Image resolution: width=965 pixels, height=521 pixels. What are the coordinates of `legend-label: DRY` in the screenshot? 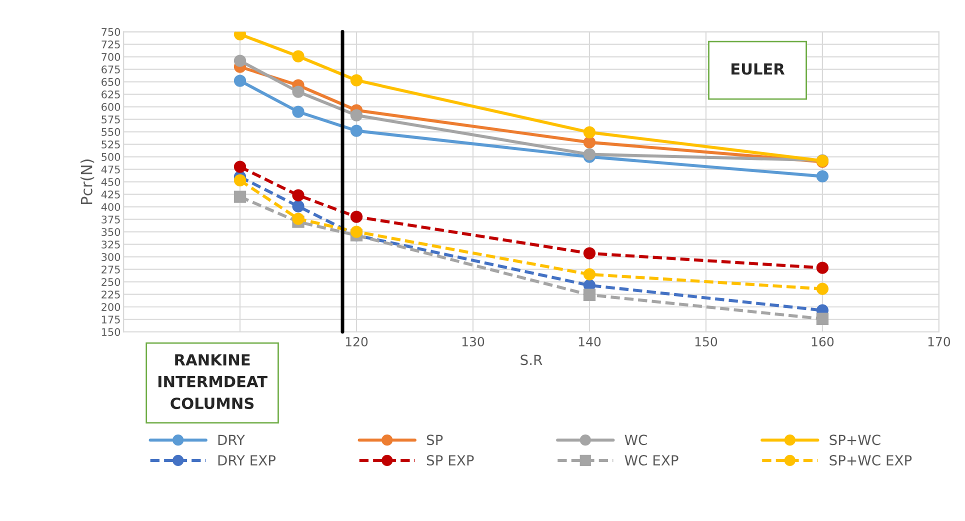 It's located at (231, 439).